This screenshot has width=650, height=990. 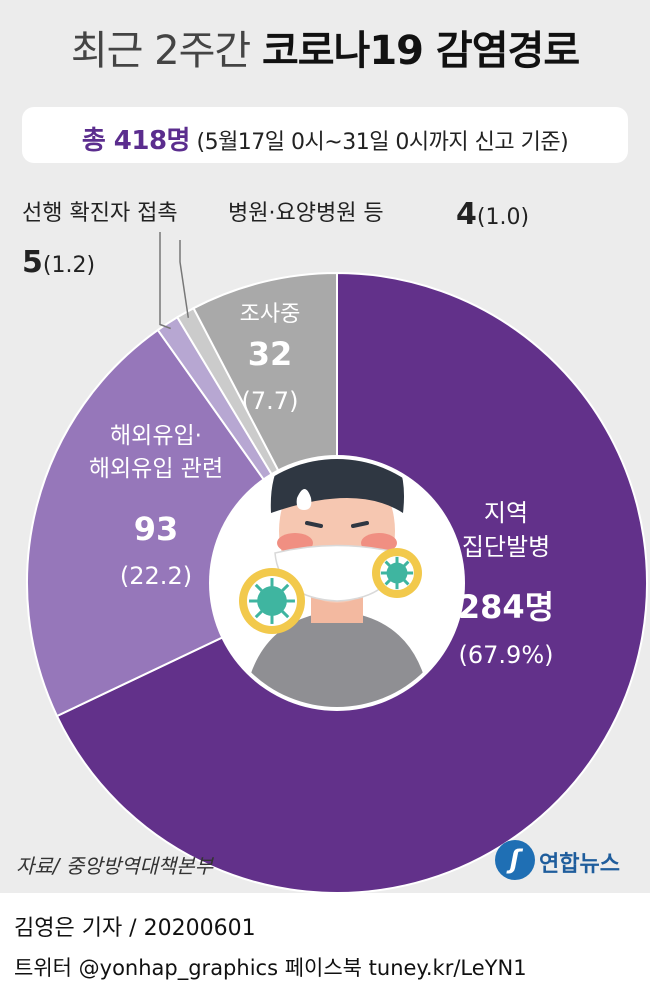 I want to click on percent-overseas: (22.2), so click(x=156, y=576).